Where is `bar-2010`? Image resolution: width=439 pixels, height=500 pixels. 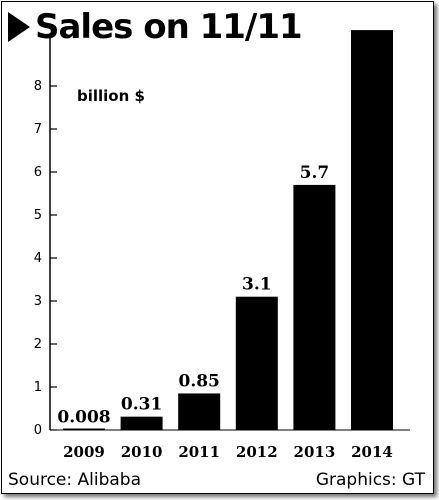
bar-2010 is located at coordinates (141, 423).